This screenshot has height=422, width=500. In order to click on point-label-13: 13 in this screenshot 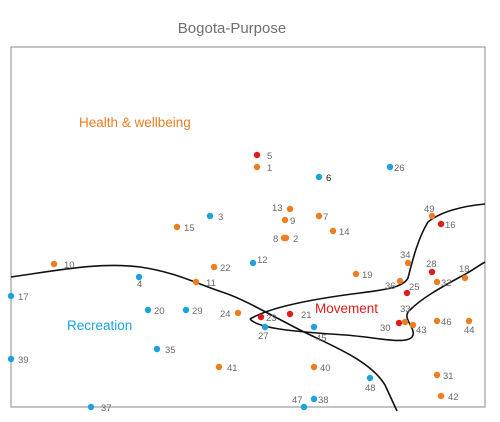, I will do `click(277, 208)`.